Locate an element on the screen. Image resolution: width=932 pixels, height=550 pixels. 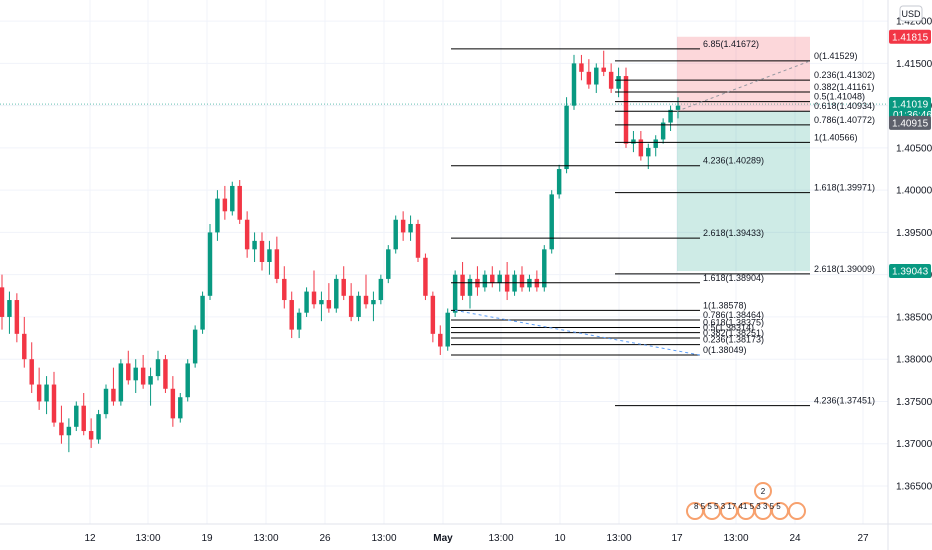
x-tick-label: 24 is located at coordinates (795, 538).